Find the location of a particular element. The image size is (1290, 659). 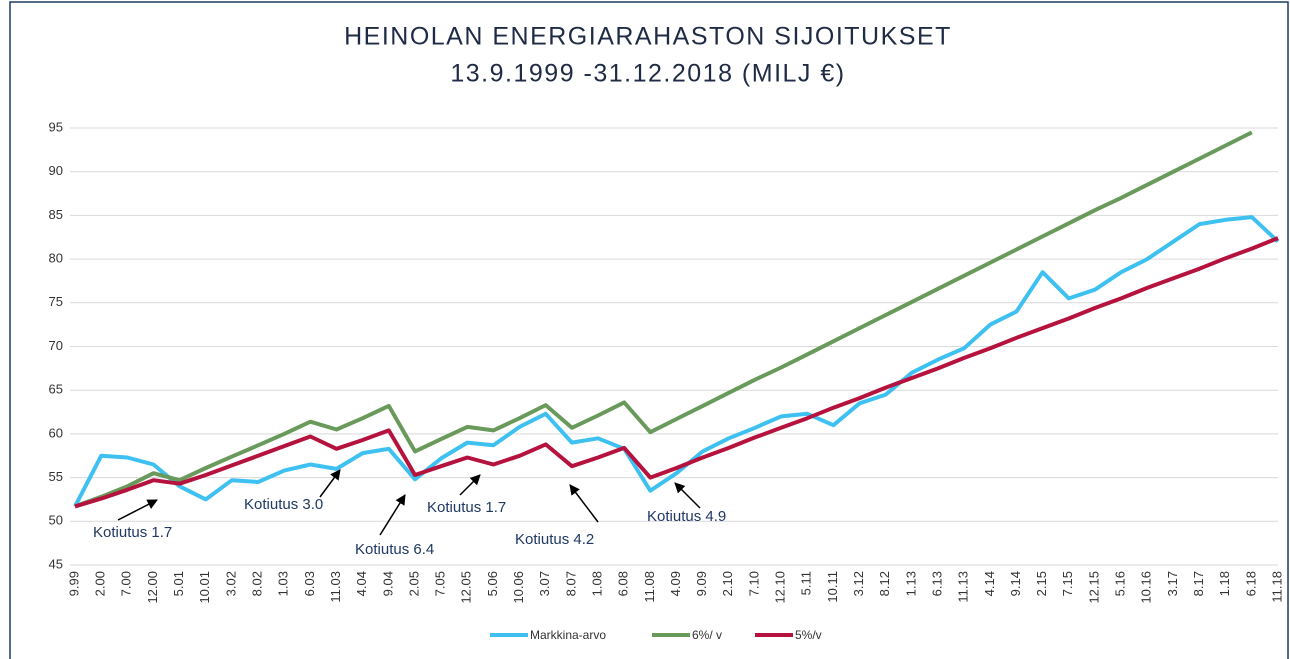

x-tick-label: 9.09 is located at coordinates (701, 583).